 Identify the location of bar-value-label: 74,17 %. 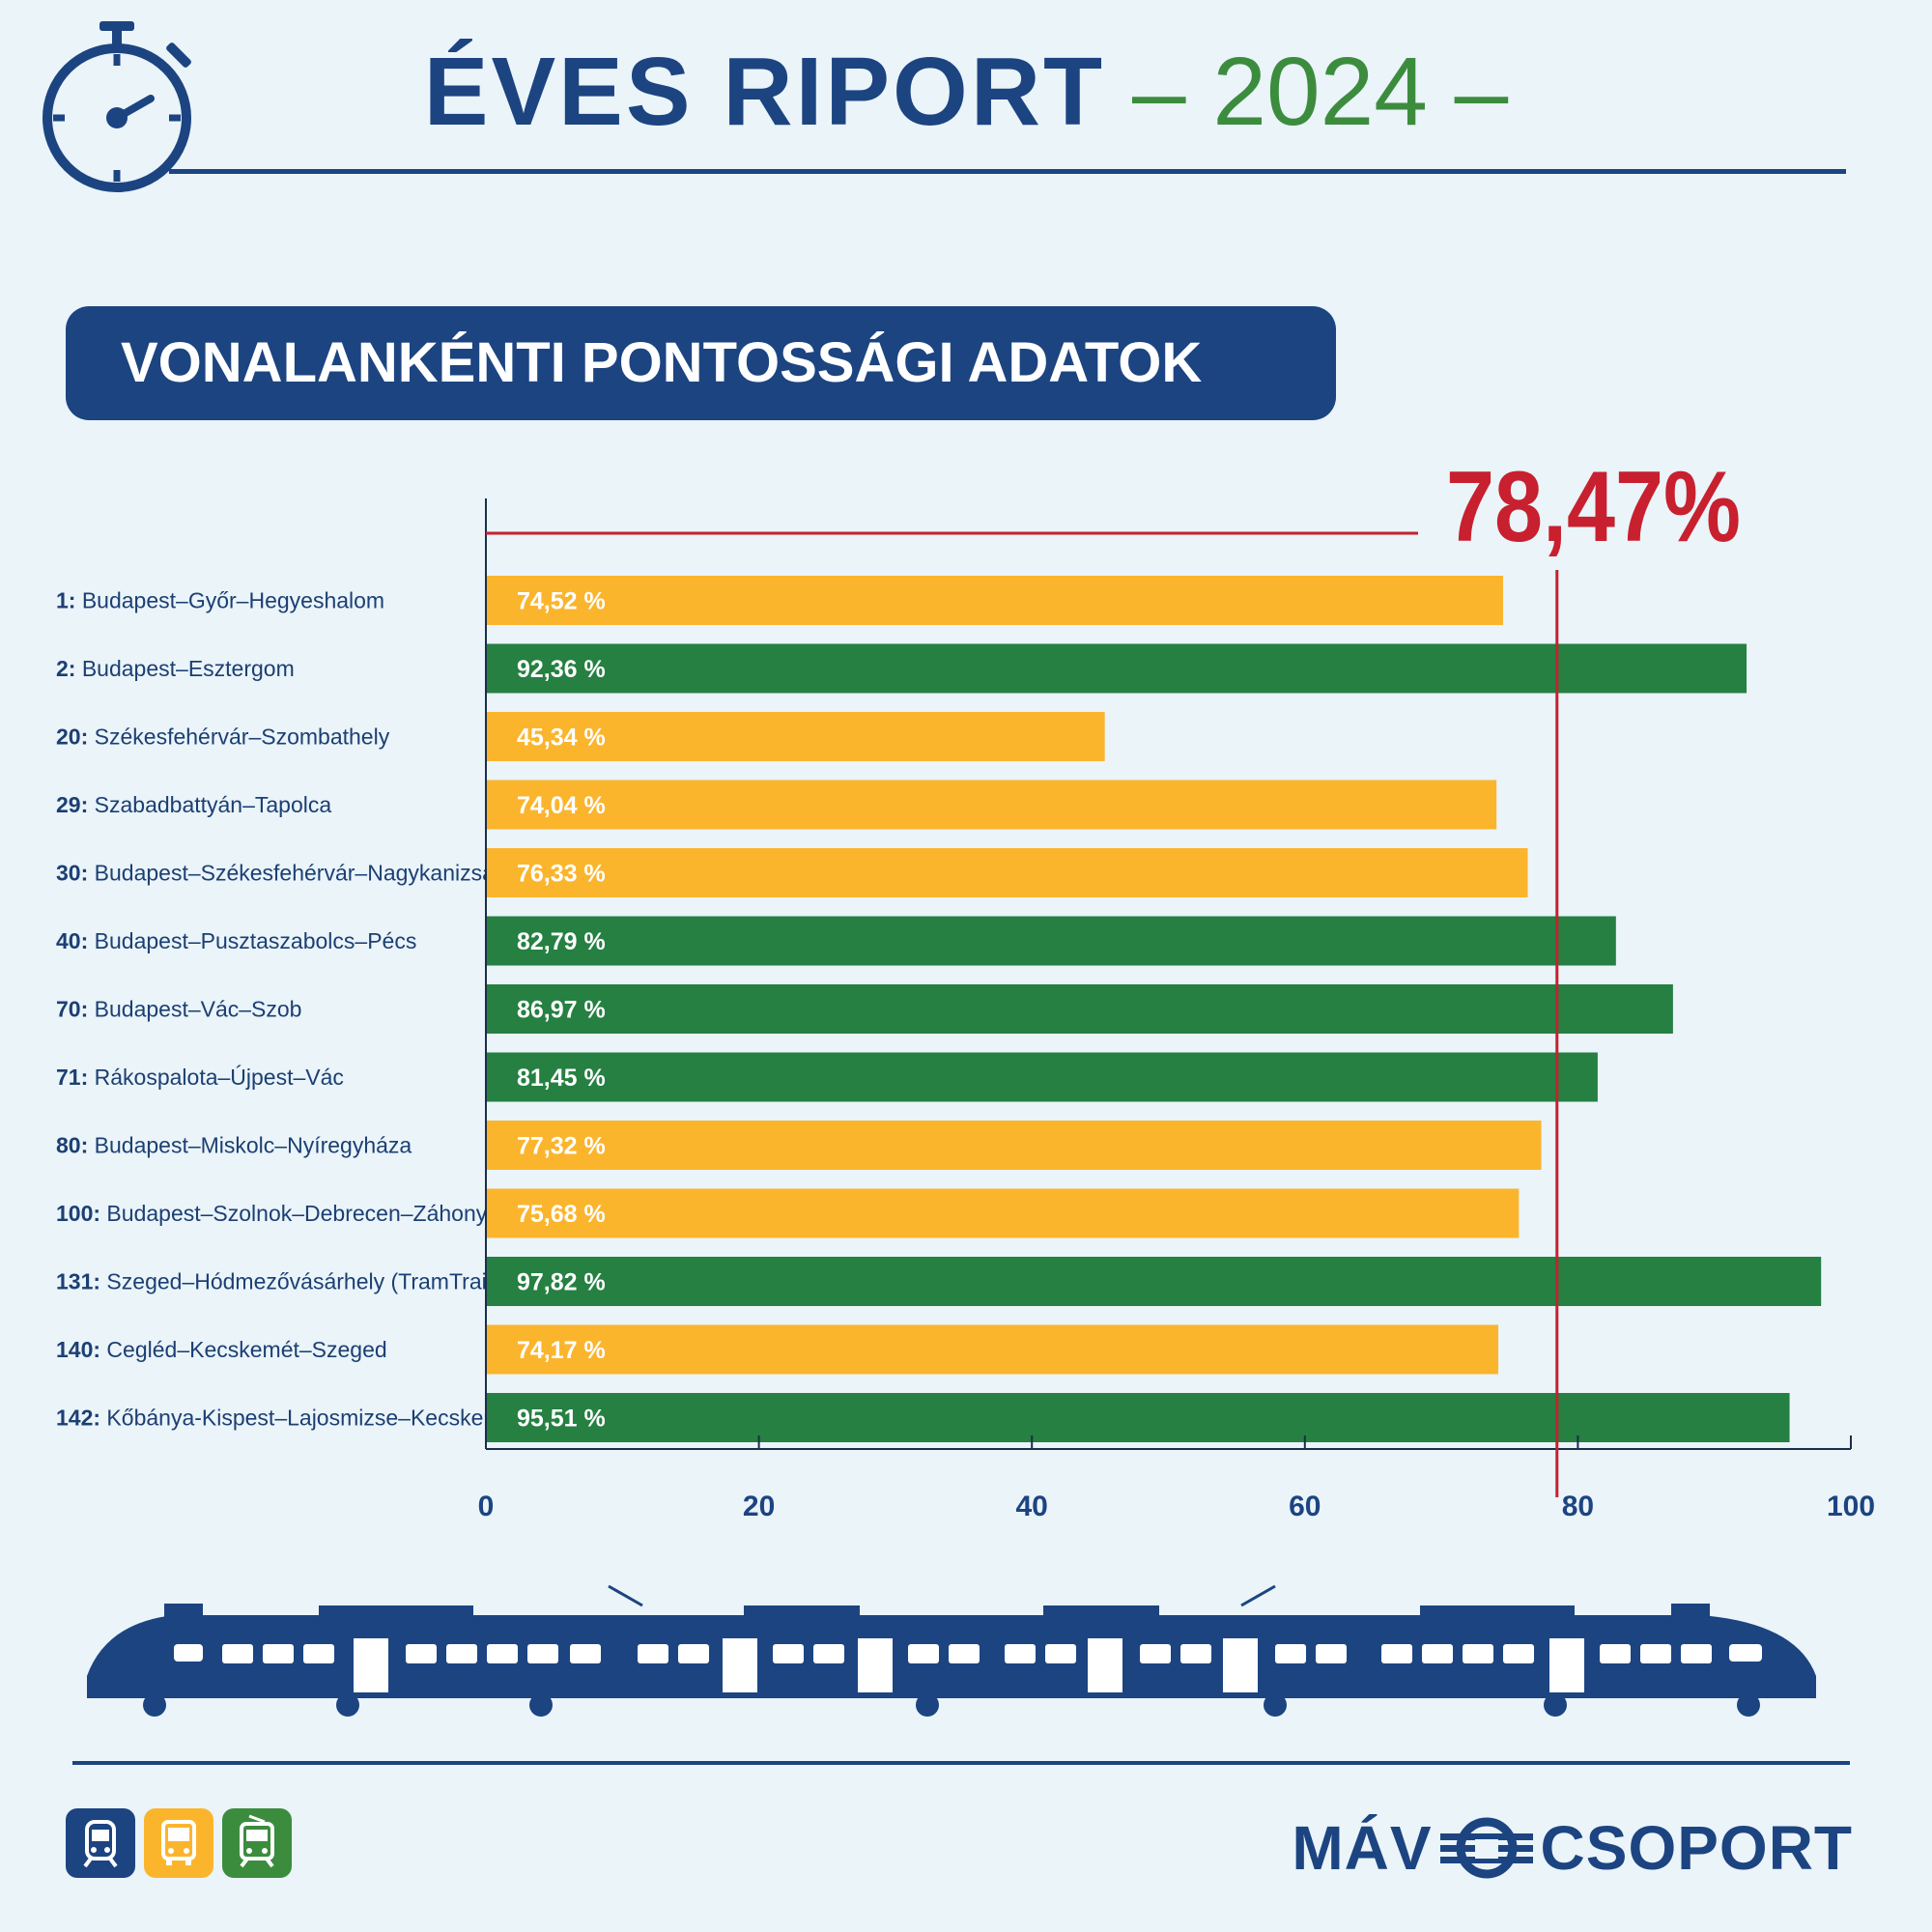
(561, 1350).